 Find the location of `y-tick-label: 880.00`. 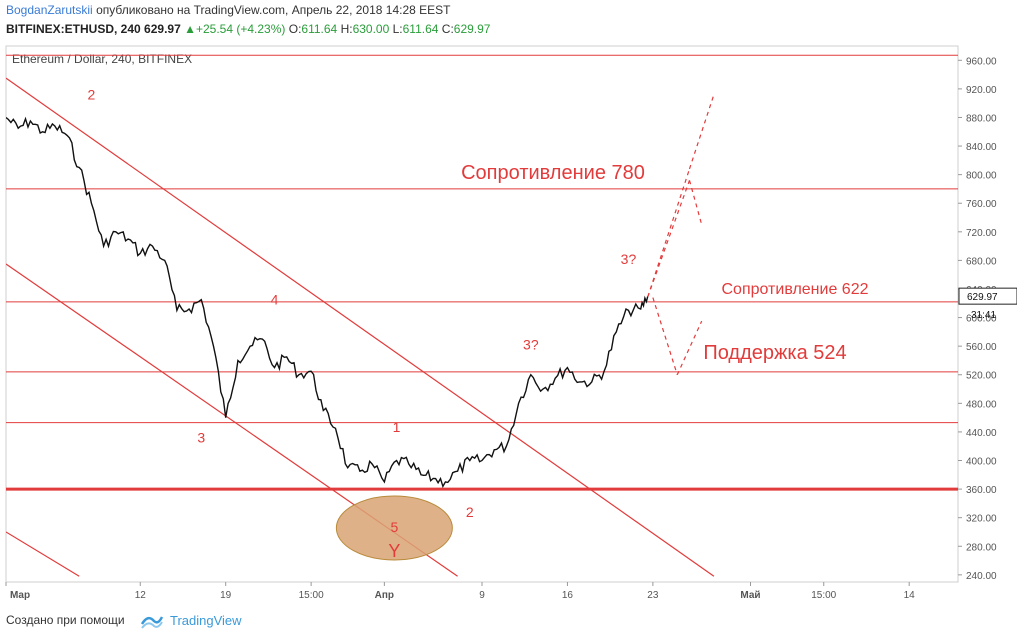

y-tick-label: 880.00 is located at coordinates (981, 118).